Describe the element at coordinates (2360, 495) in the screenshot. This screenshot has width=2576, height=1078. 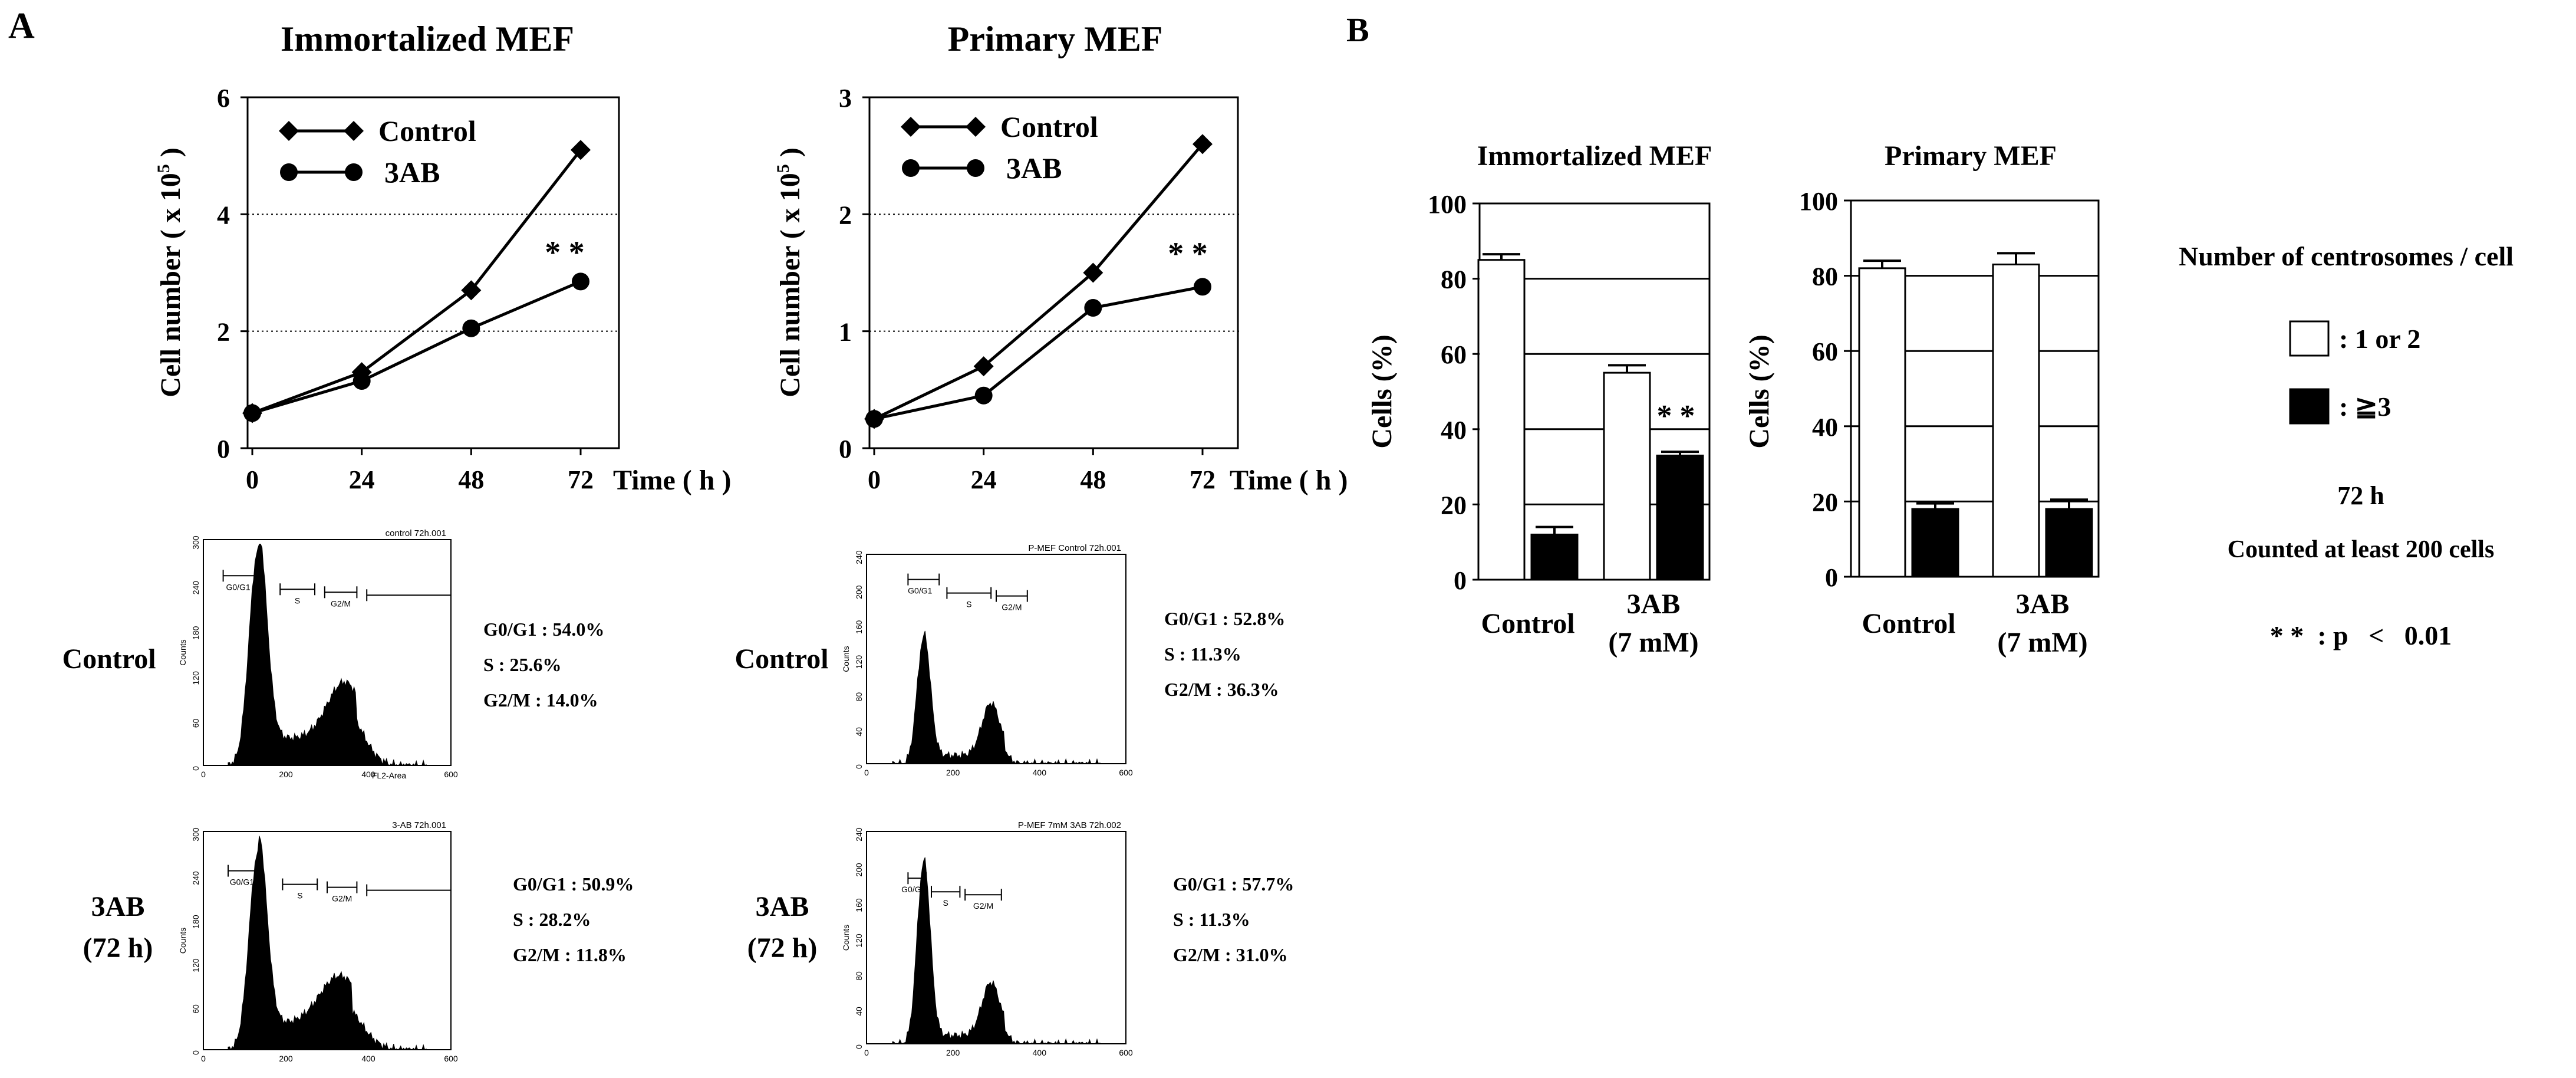
I see `legend-time: 72 h` at that location.